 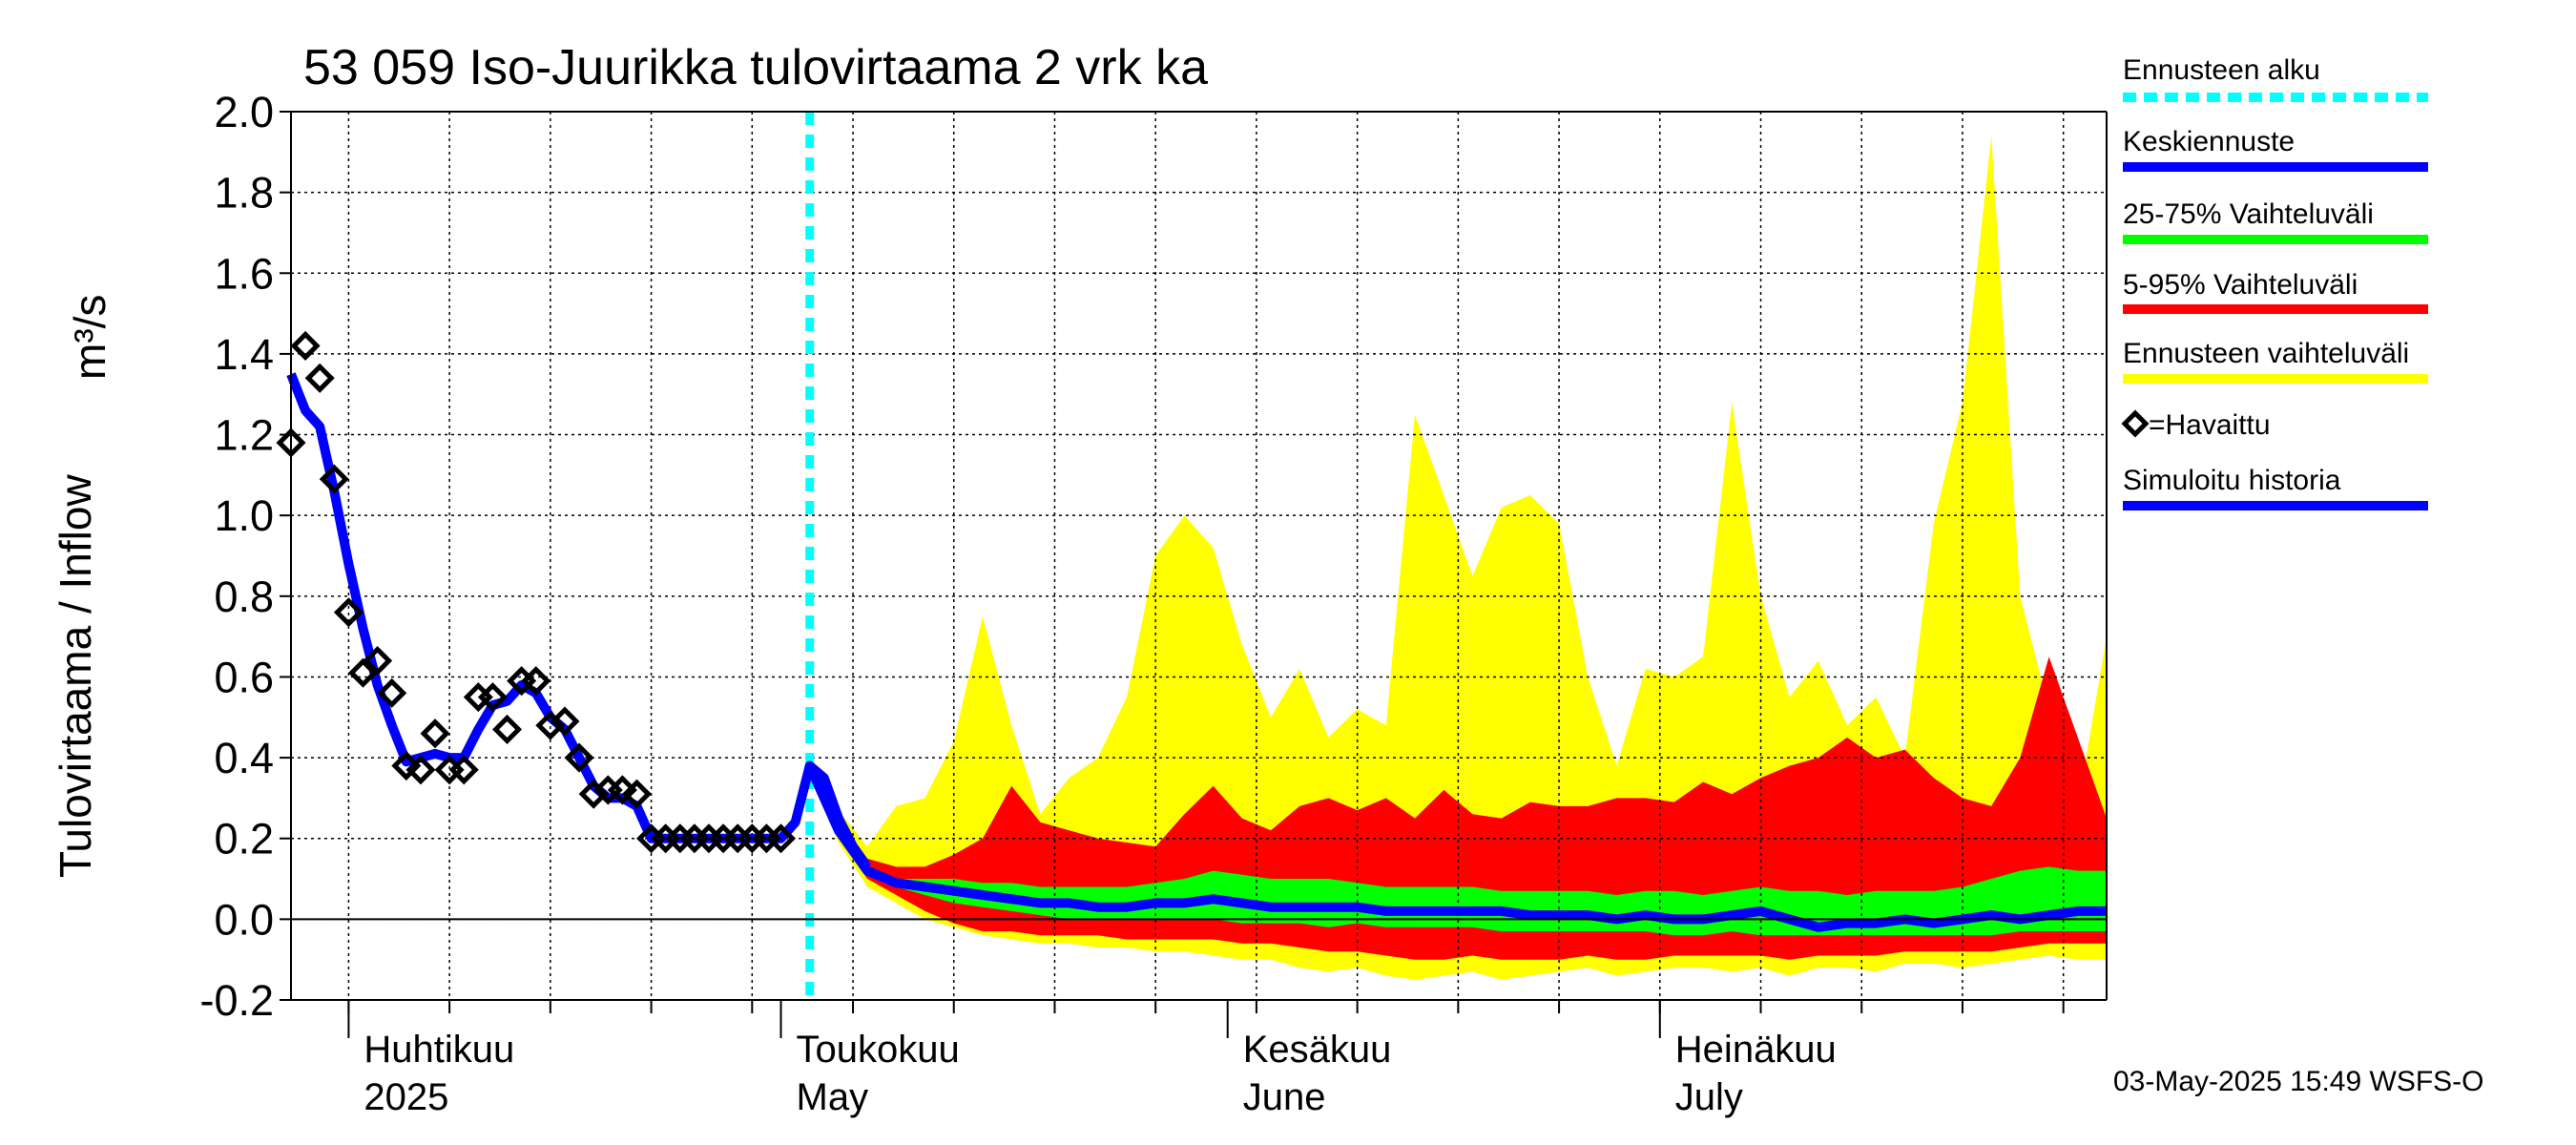 I want to click on y-tick-label: 2.0, so click(x=244, y=112).